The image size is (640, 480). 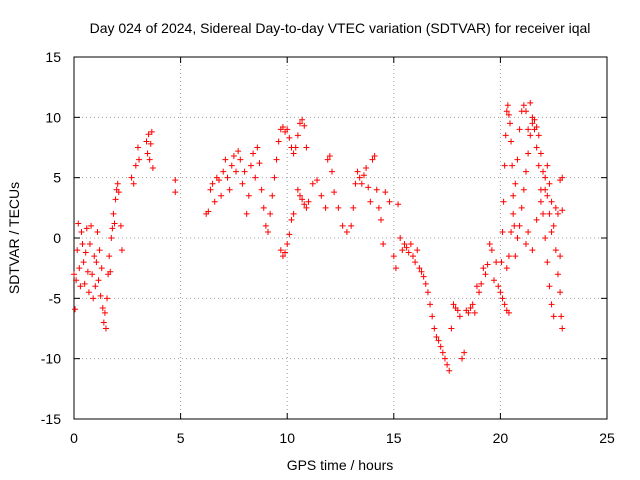 I want to click on y-tick-label: -15, so click(x=51, y=419).